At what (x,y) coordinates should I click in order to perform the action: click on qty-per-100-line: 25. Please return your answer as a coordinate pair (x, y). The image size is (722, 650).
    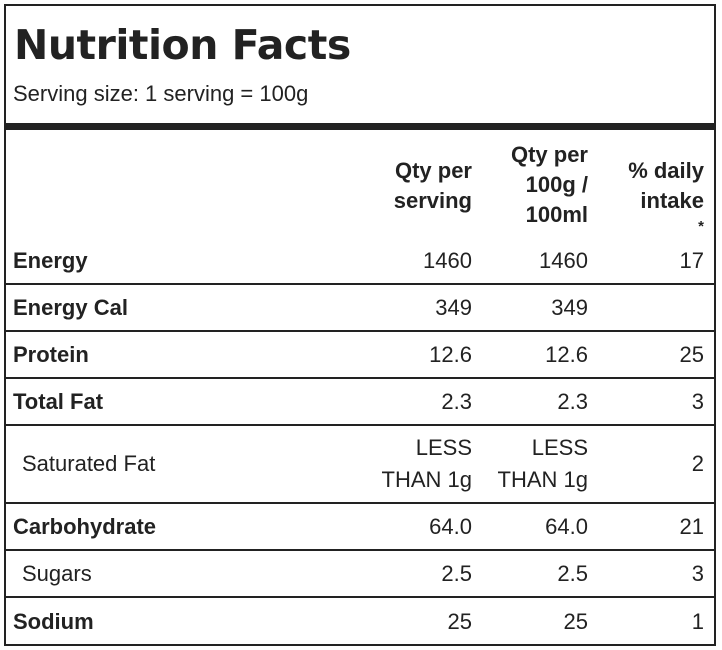
    Looking at the image, I should click on (575, 621).